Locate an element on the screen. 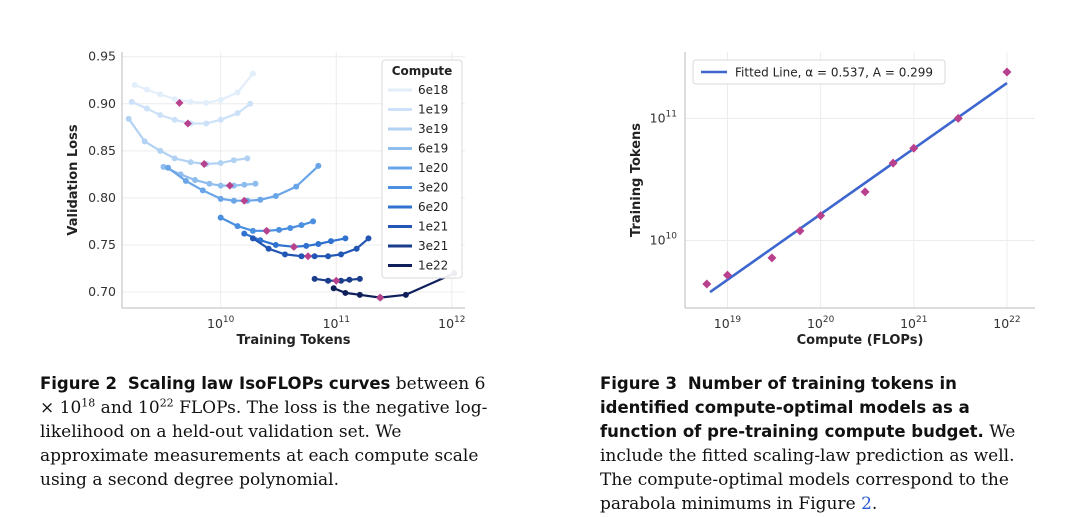  legend-label: 3e21 is located at coordinates (433, 246).